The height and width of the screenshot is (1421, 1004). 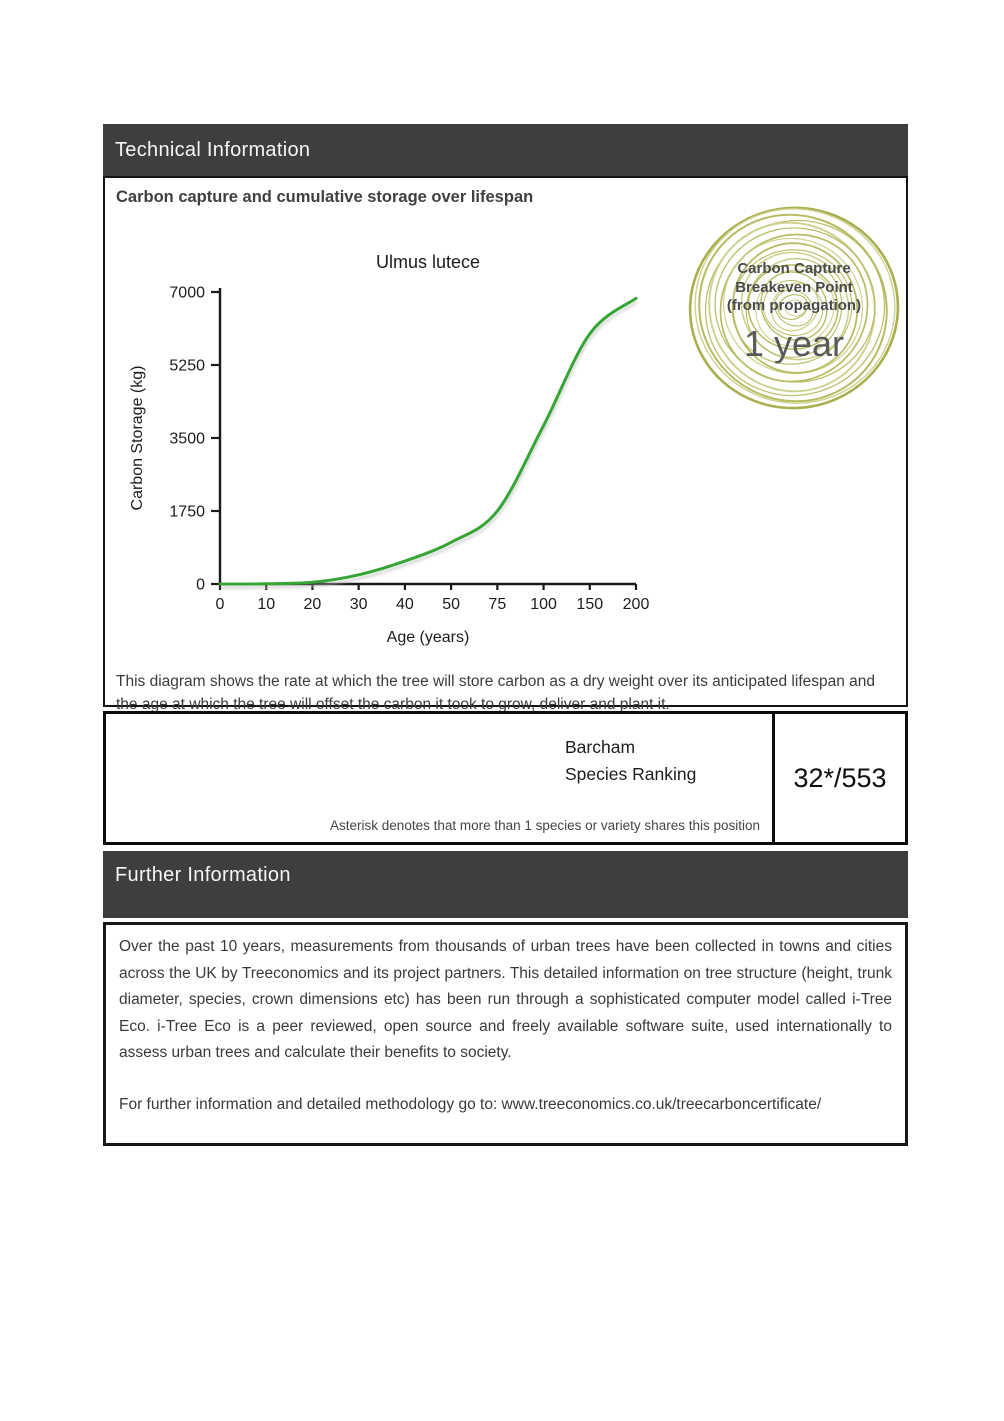 I want to click on svg-text: 30, so click(x=359, y=604).